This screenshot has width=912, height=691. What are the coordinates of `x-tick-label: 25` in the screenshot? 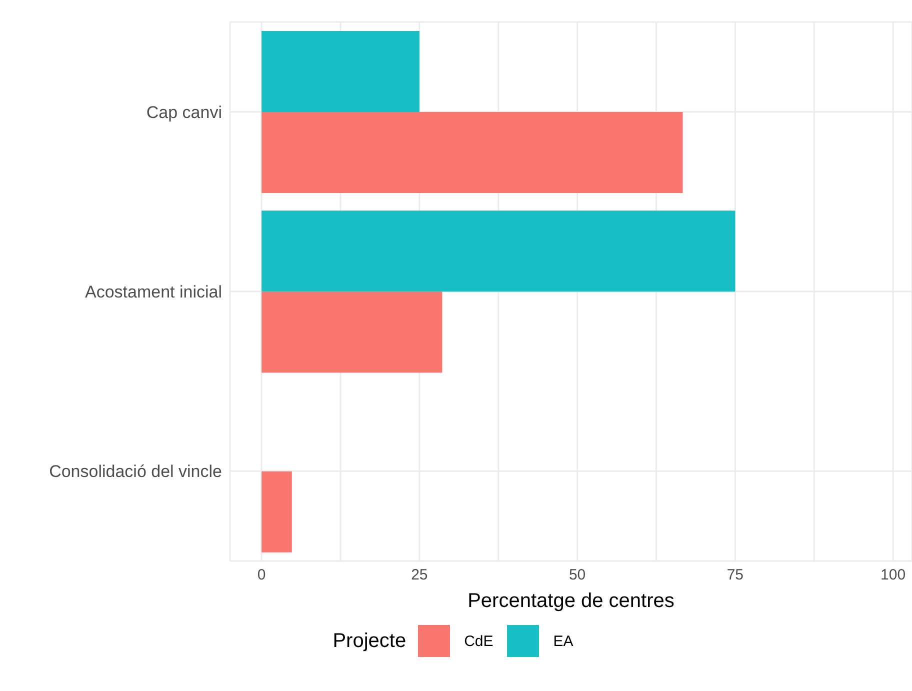 It's located at (419, 575).